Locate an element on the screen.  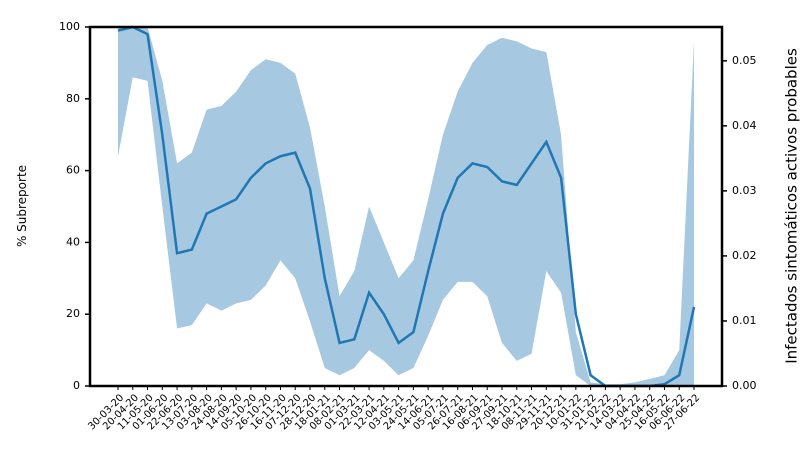
y-tick-label: 20 is located at coordinates (73, 313).